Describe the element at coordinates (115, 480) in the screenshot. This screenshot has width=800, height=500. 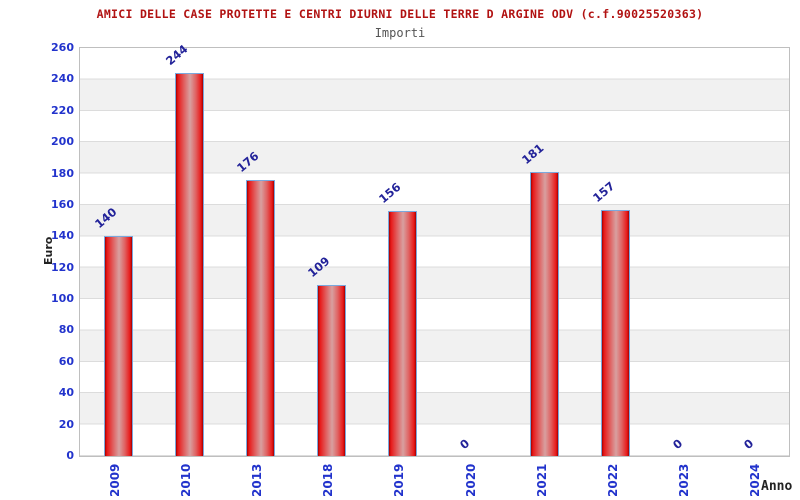
I see `x-tick-label-2009: 2009` at that location.